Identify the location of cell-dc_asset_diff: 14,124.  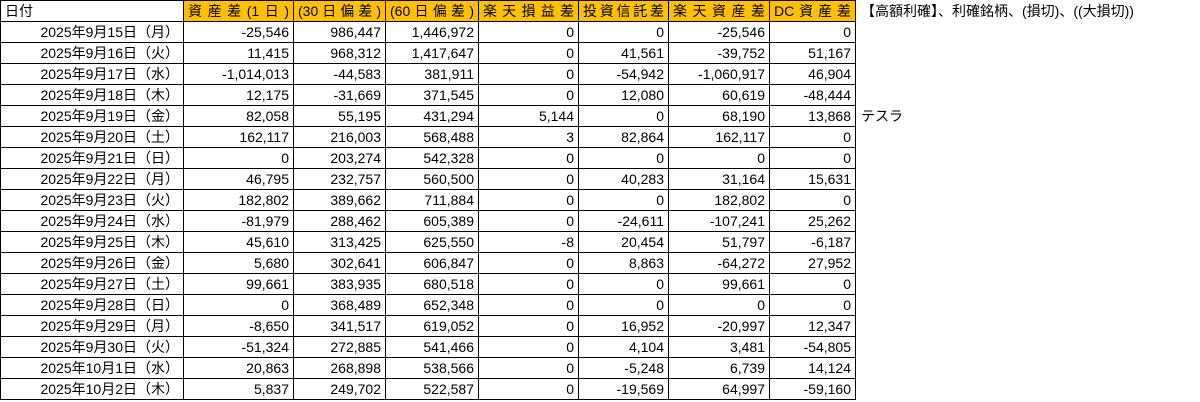
(812, 368).